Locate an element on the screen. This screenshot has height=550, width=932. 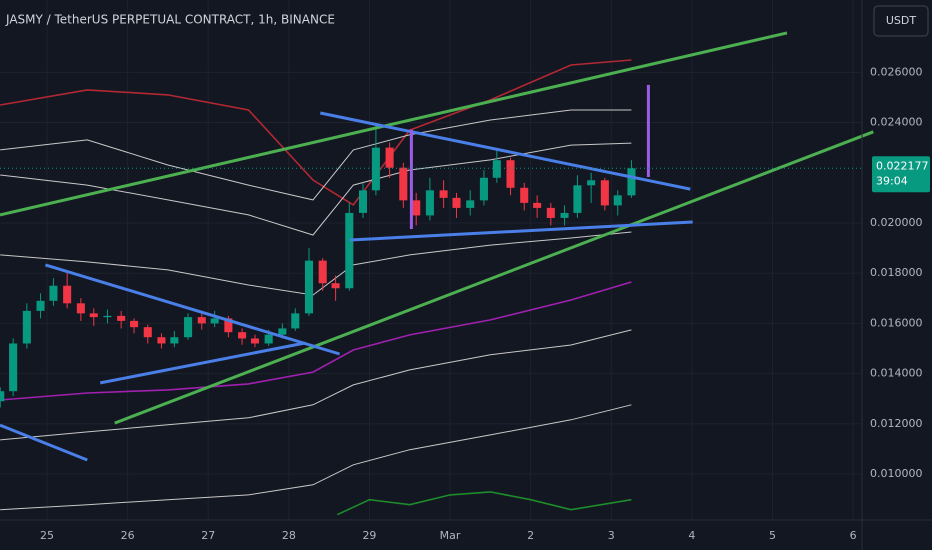
currency-button is located at coordinates (901, 21).